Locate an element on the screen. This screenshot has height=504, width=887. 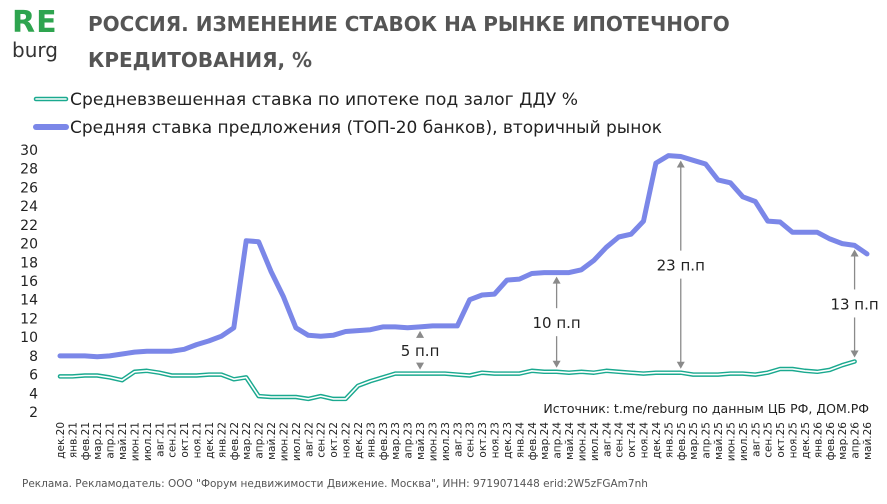
x-tick-label: сен.25 is located at coordinates (769, 440).